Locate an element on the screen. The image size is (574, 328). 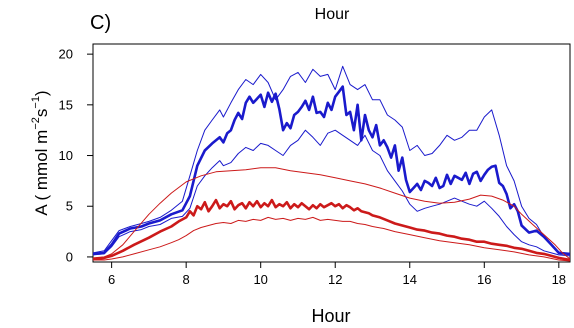
x-tick-label: 8 is located at coordinates (186, 279).